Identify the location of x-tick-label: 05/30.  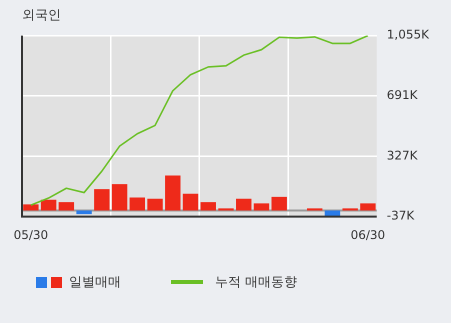
(31, 235).